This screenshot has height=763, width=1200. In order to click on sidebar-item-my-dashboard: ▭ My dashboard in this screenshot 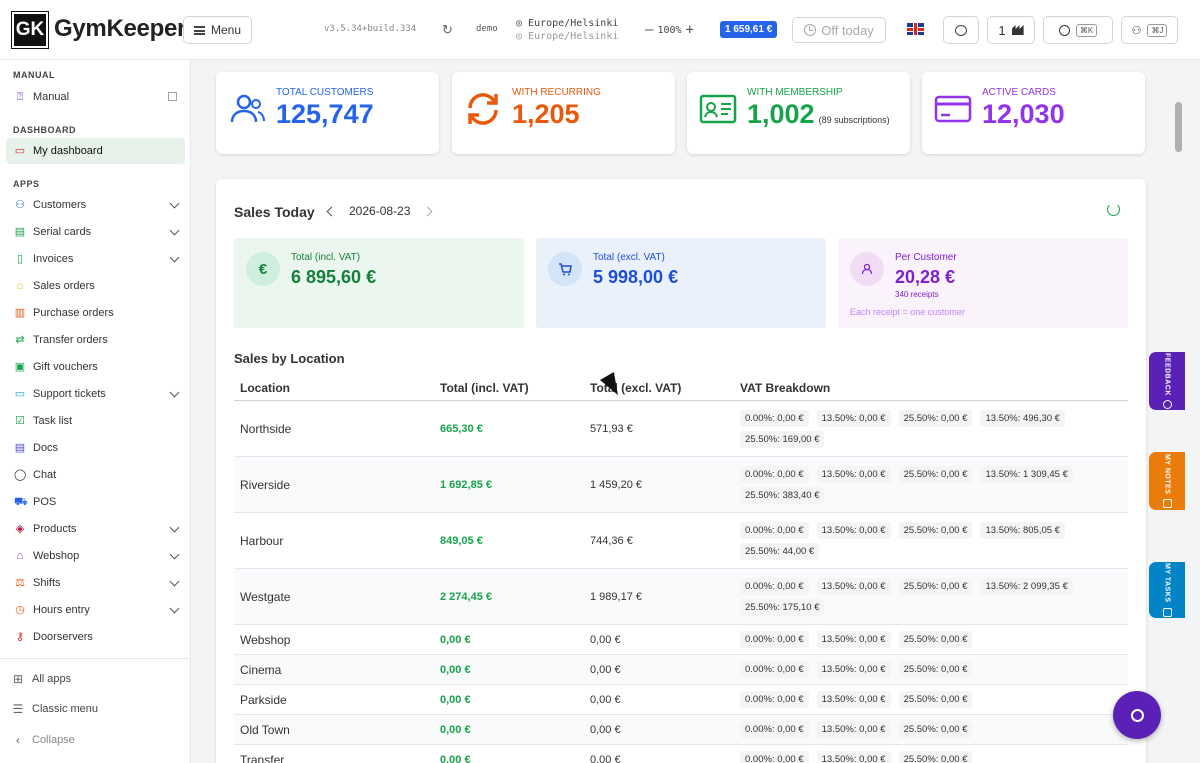, I will do `click(95, 151)`.